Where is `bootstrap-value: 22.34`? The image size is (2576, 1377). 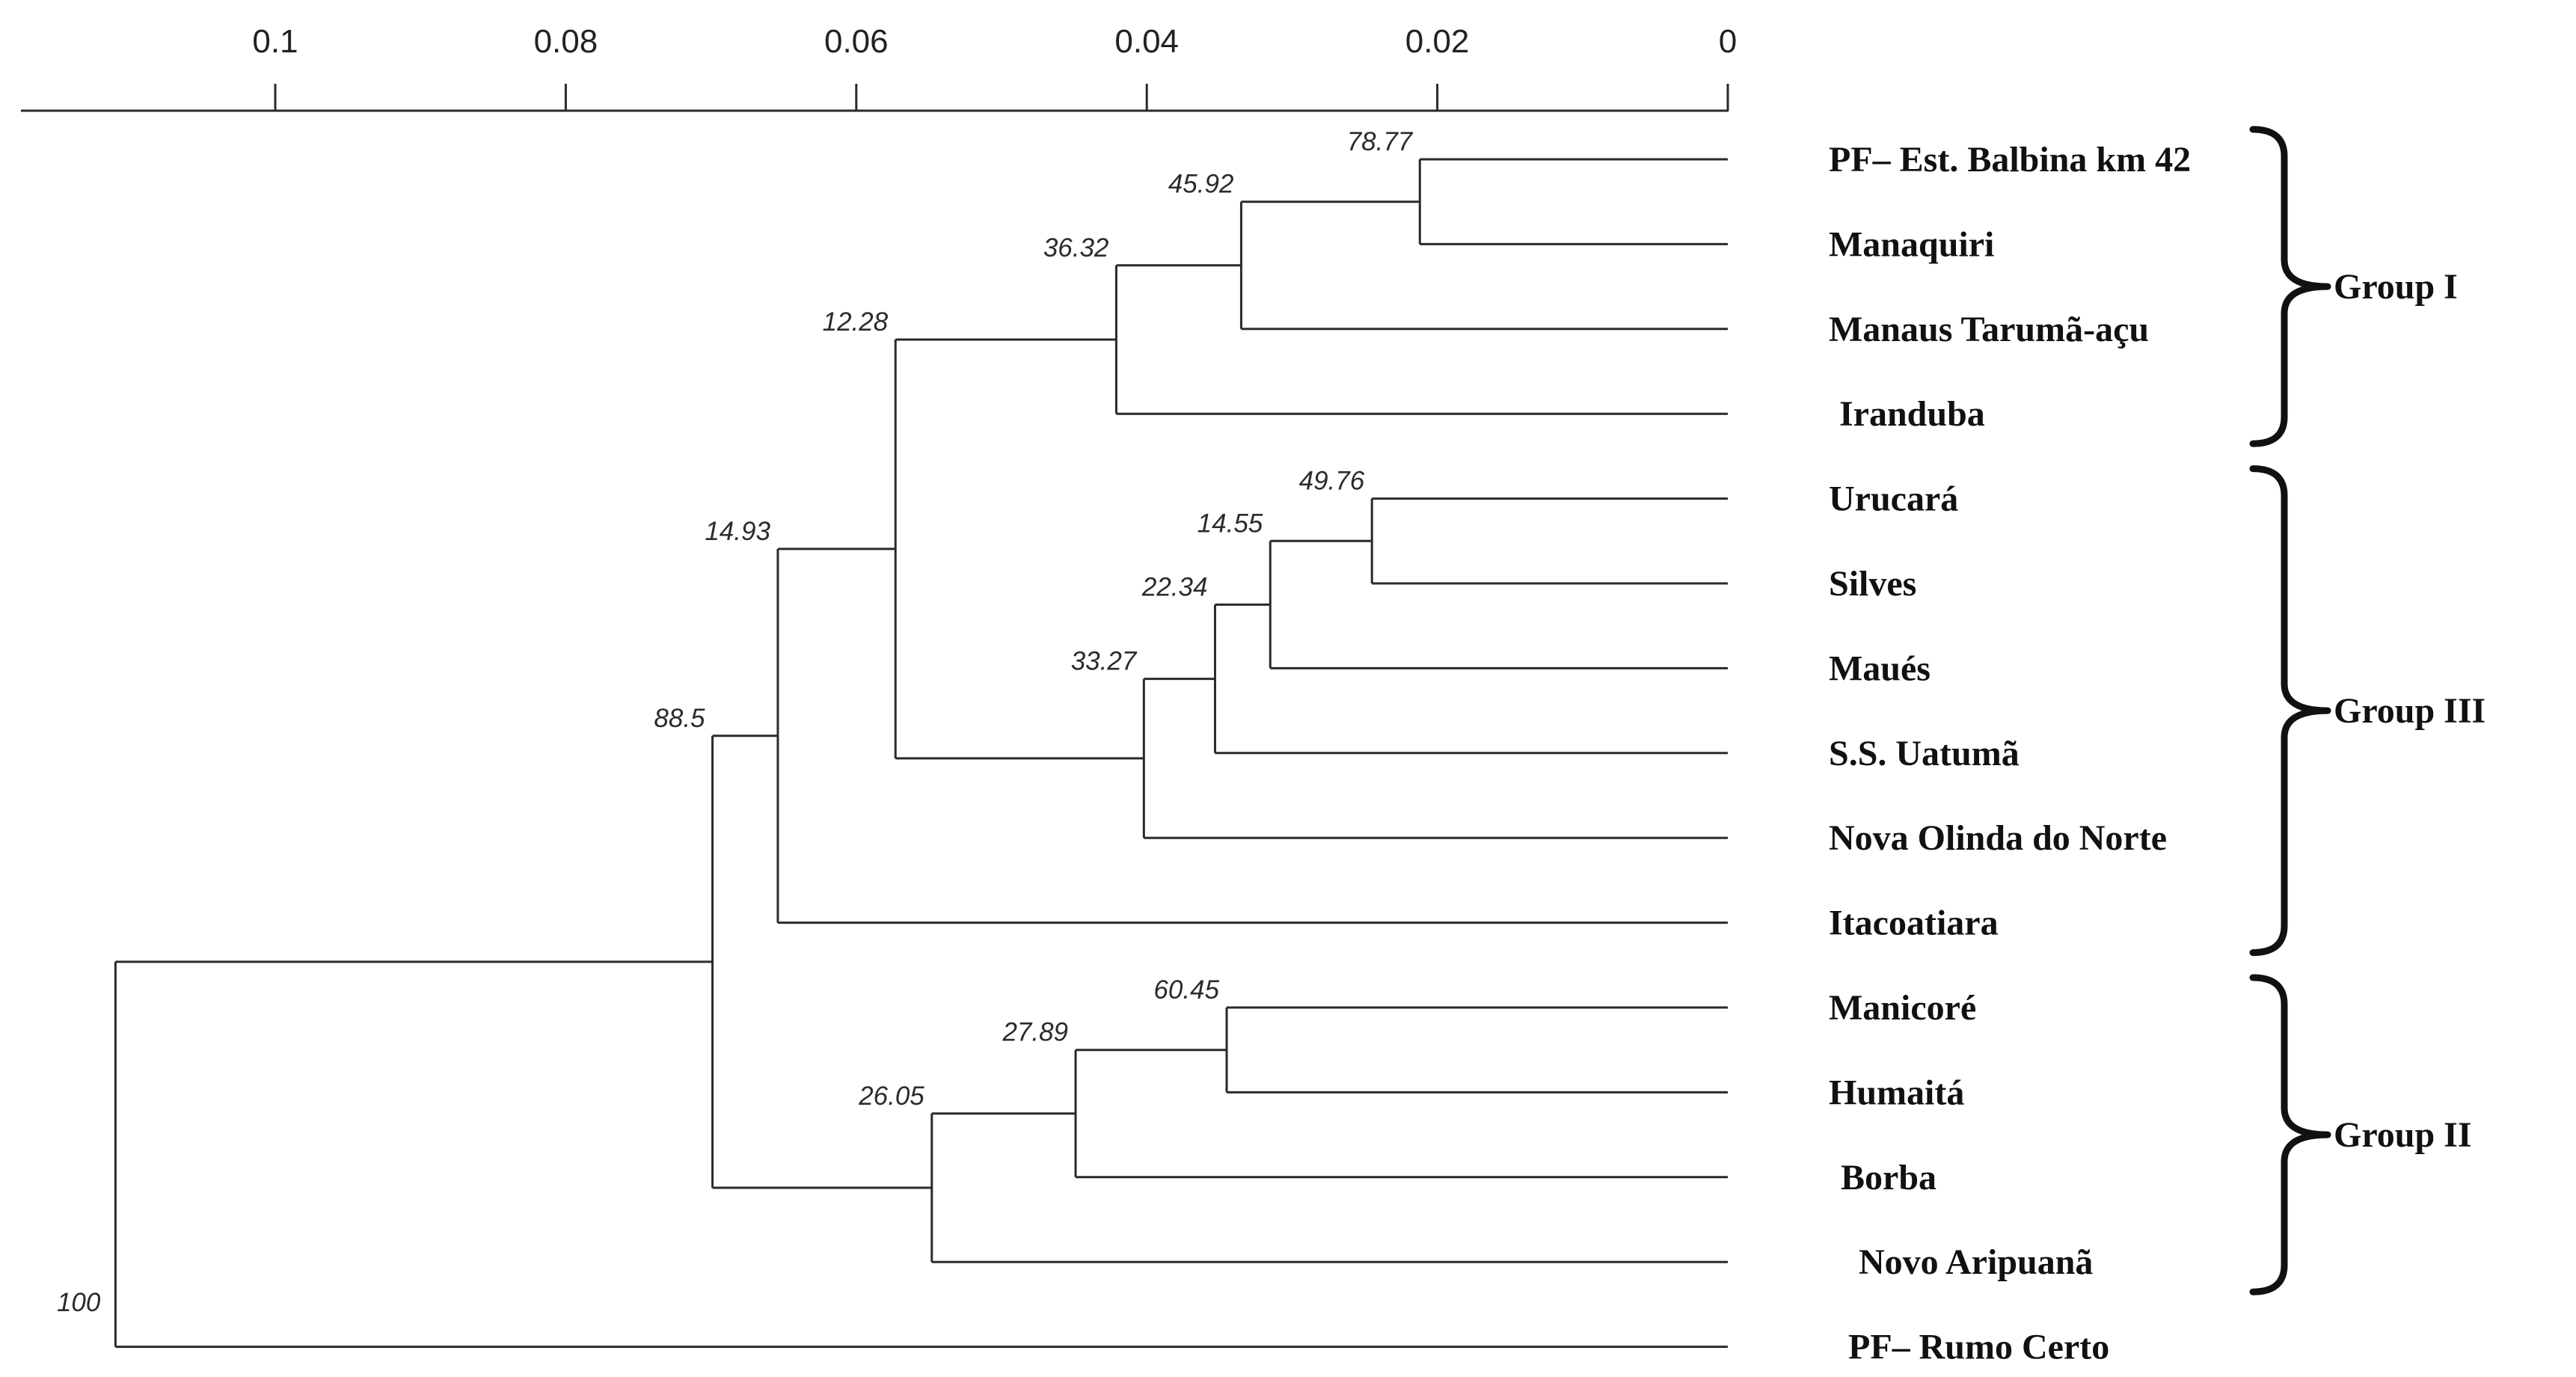 bootstrap-value: 22.34 is located at coordinates (1174, 586).